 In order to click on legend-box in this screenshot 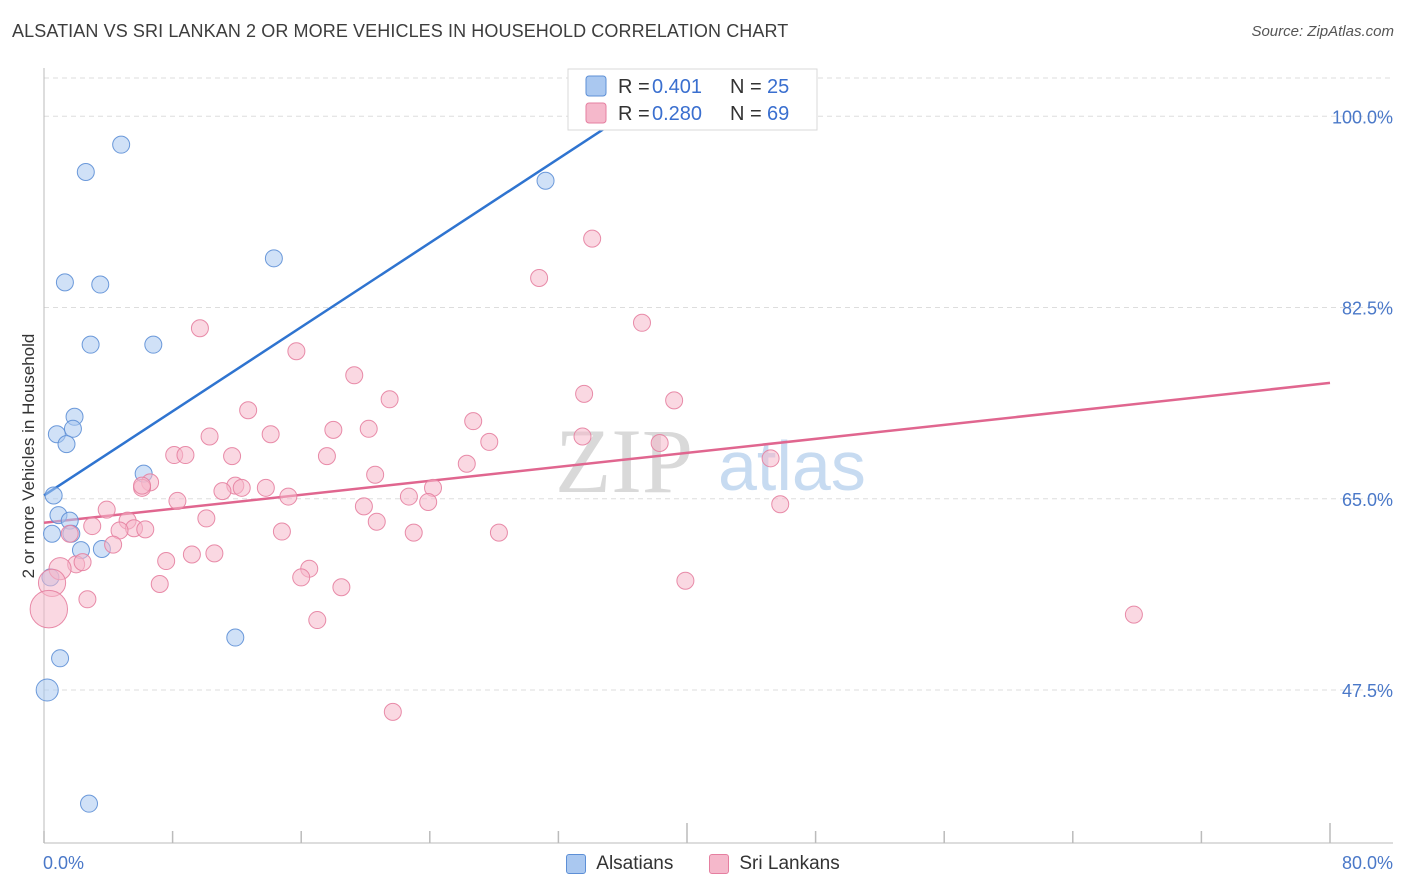, I will do `click(692, 99)`.